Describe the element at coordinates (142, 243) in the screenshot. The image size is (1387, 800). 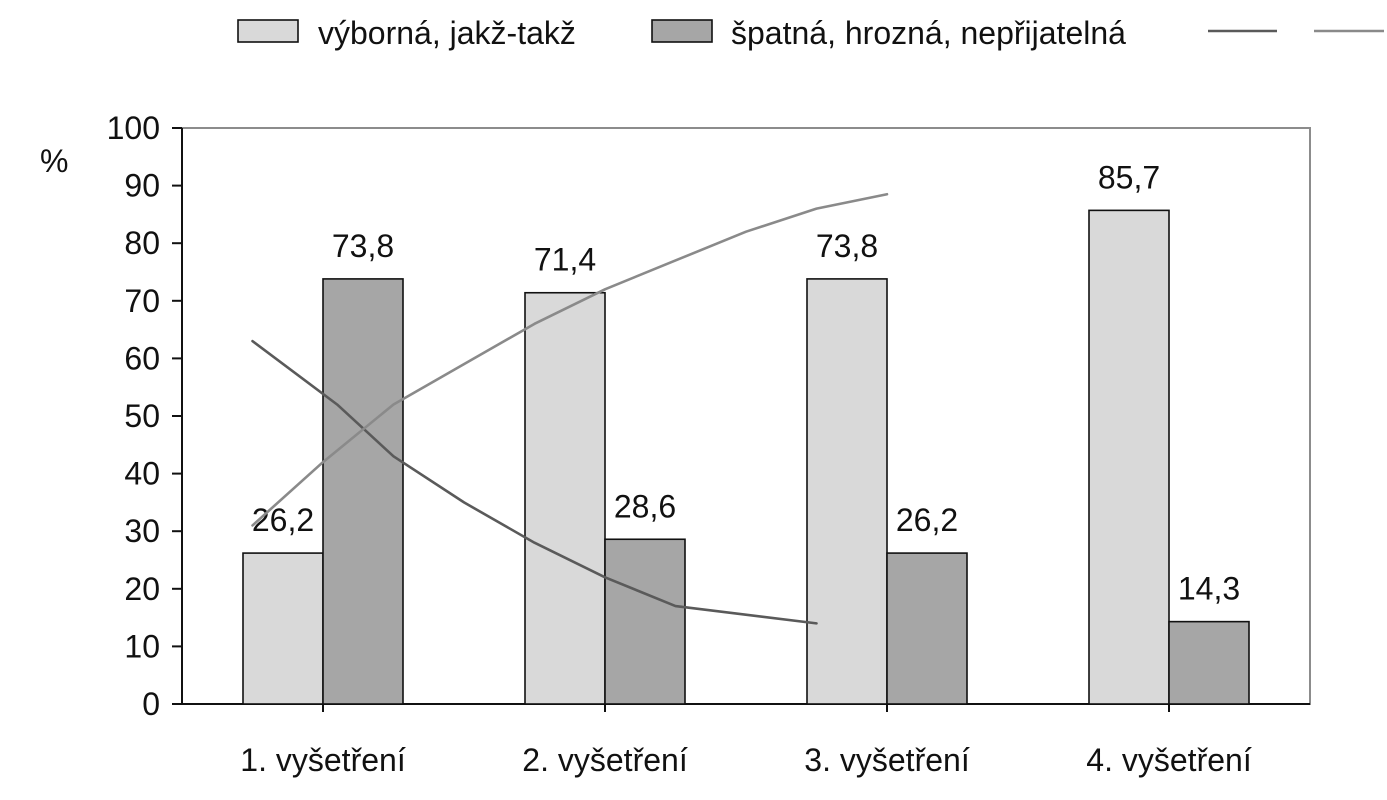
I see `y-tick-label: 80` at that location.